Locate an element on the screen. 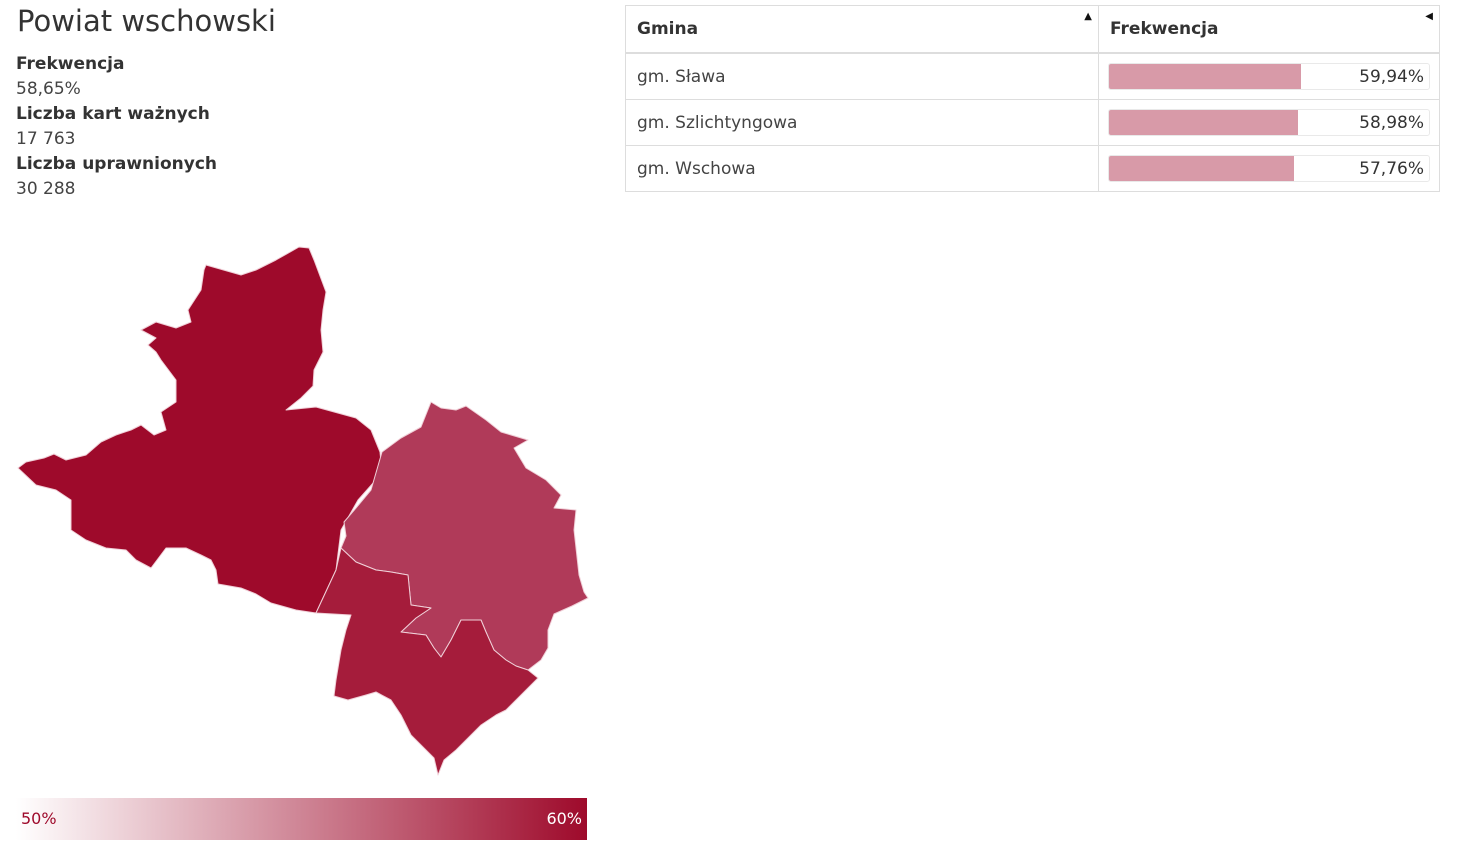 The height and width of the screenshot is (843, 1466). table-header-row: Gmina ▲ Frekwencja ◀ is located at coordinates (1032, 29).